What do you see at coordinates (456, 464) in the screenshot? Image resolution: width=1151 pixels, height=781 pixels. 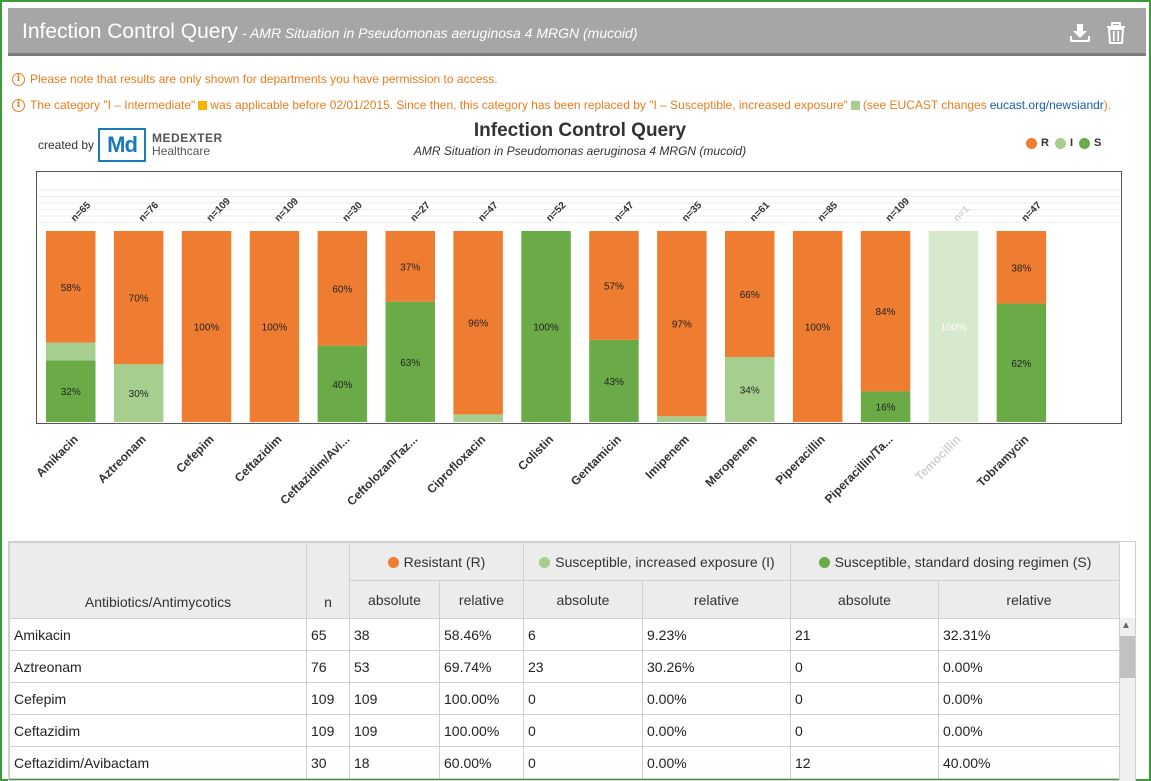 I see `x-tick-label: Ciprofloxacin` at bounding box center [456, 464].